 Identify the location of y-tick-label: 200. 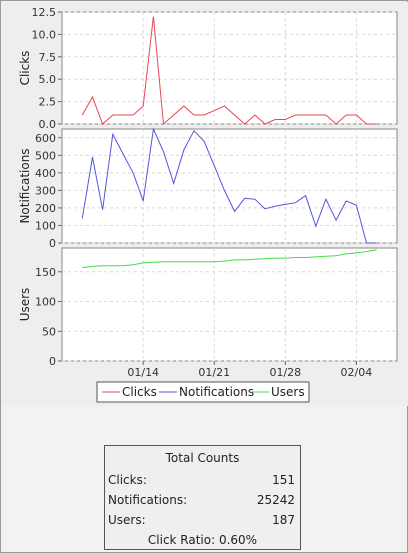
(45, 208).